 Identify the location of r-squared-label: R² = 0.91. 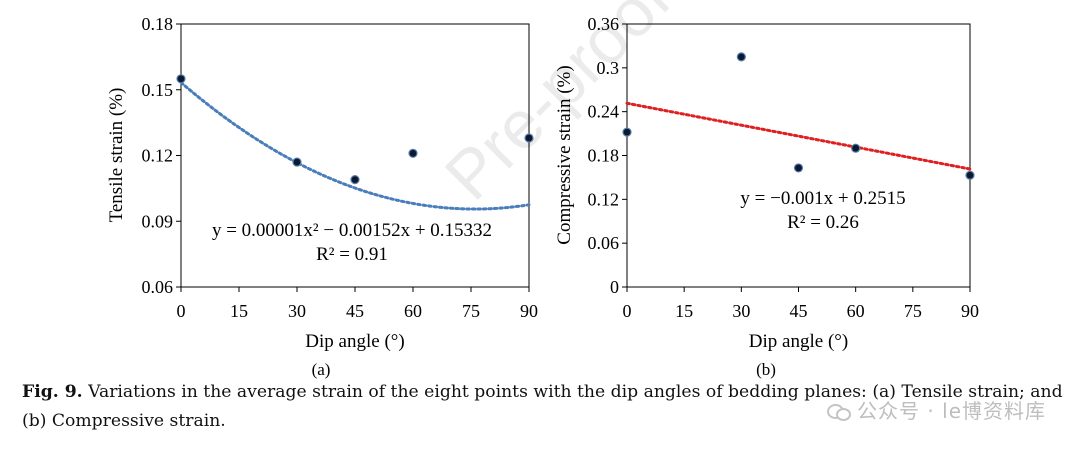
(352, 254).